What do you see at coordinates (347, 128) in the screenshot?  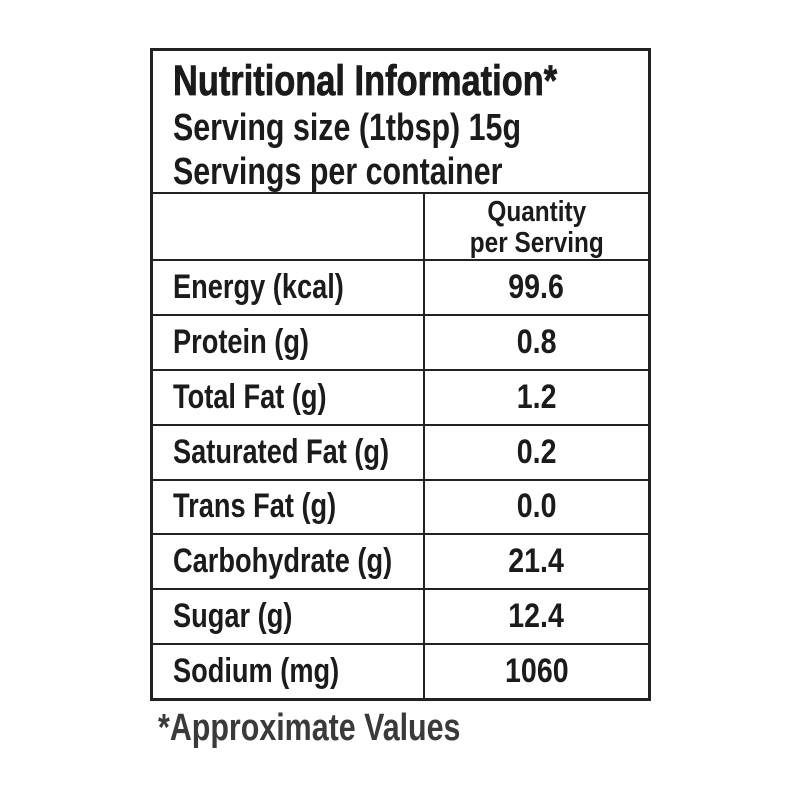 I see `serving-size-text: Serving size (1tbsp) 15g` at bounding box center [347, 128].